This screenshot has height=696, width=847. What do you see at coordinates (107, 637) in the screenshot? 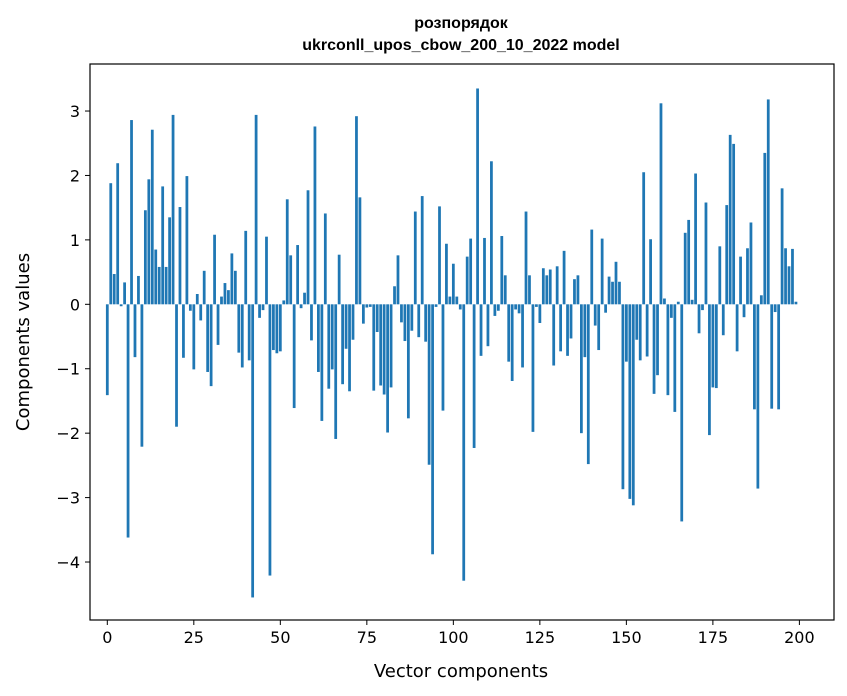
I see `x-tick-label: 0` at bounding box center [107, 637].